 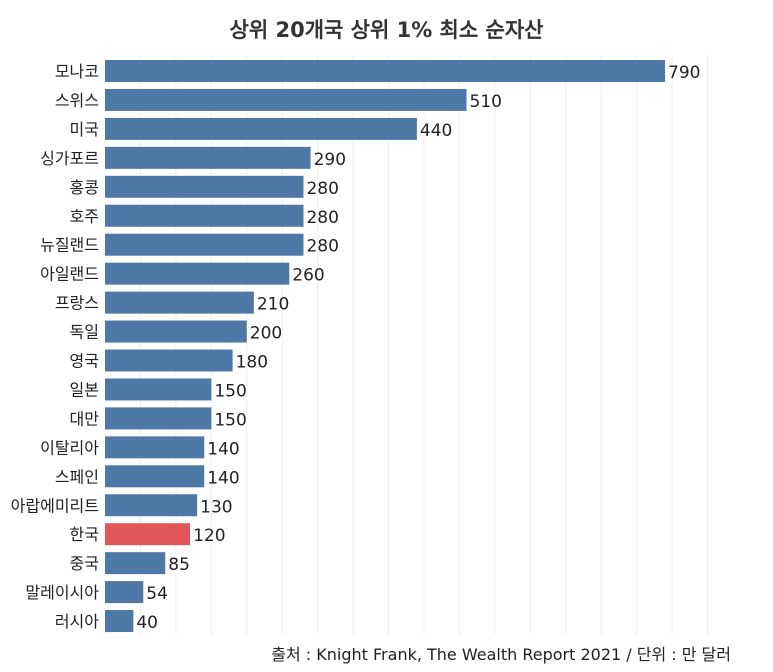 What do you see at coordinates (266, 334) in the screenshot?
I see `value-label: 200` at bounding box center [266, 334].